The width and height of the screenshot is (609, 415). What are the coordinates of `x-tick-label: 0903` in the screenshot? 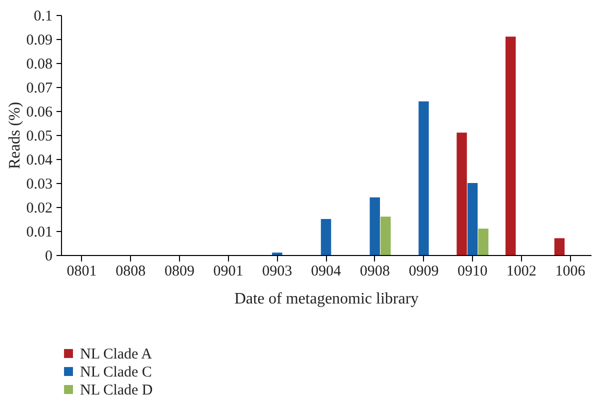 It's located at (277, 272).